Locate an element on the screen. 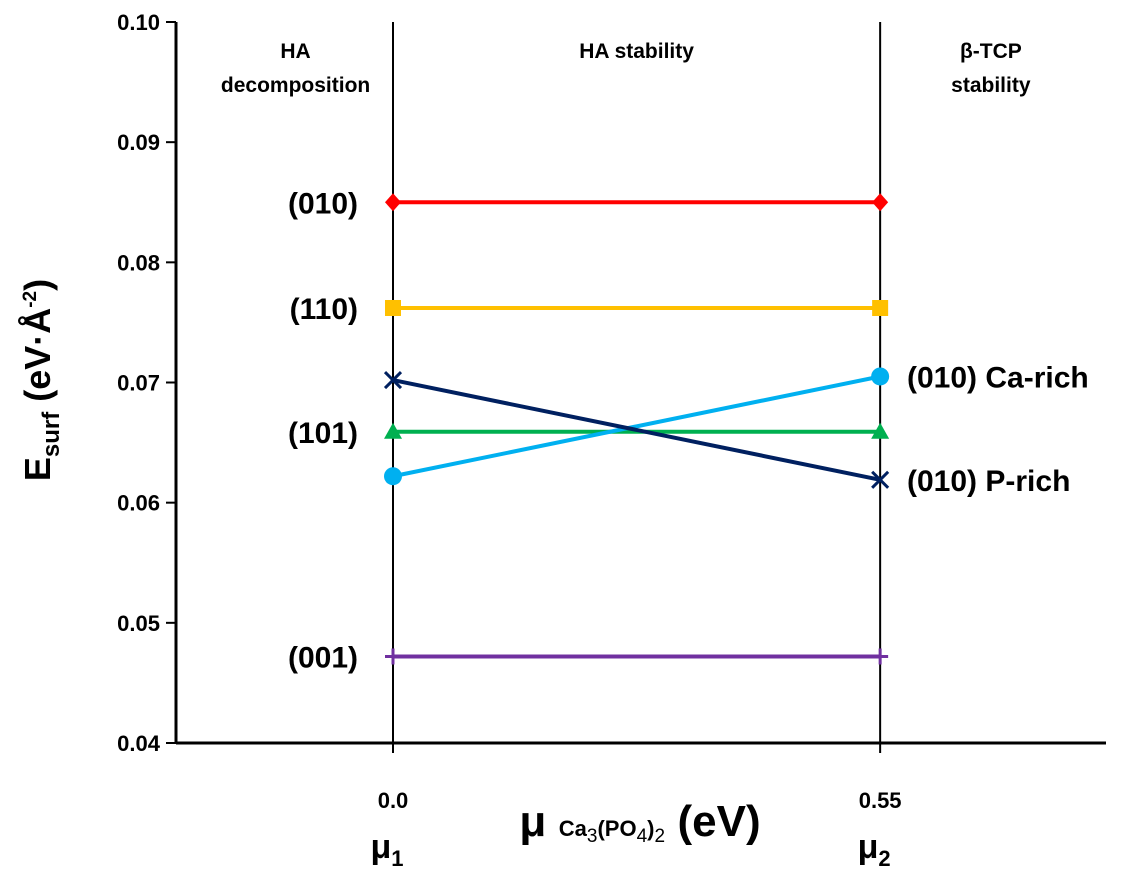 The image size is (1130, 870). mu-label: μ1 is located at coordinates (386, 849).